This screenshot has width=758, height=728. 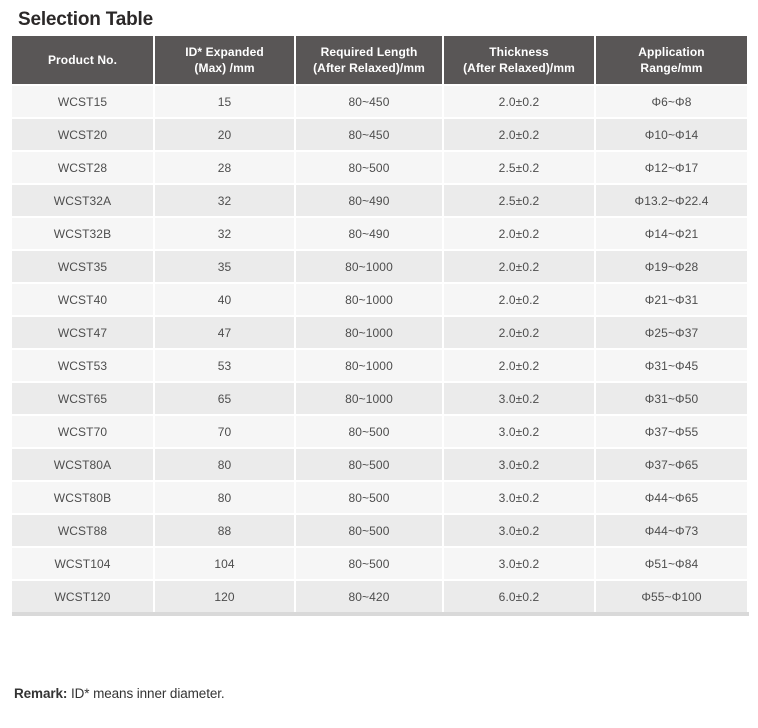 What do you see at coordinates (82, 431) in the screenshot?
I see `table-cell: WCST70` at bounding box center [82, 431].